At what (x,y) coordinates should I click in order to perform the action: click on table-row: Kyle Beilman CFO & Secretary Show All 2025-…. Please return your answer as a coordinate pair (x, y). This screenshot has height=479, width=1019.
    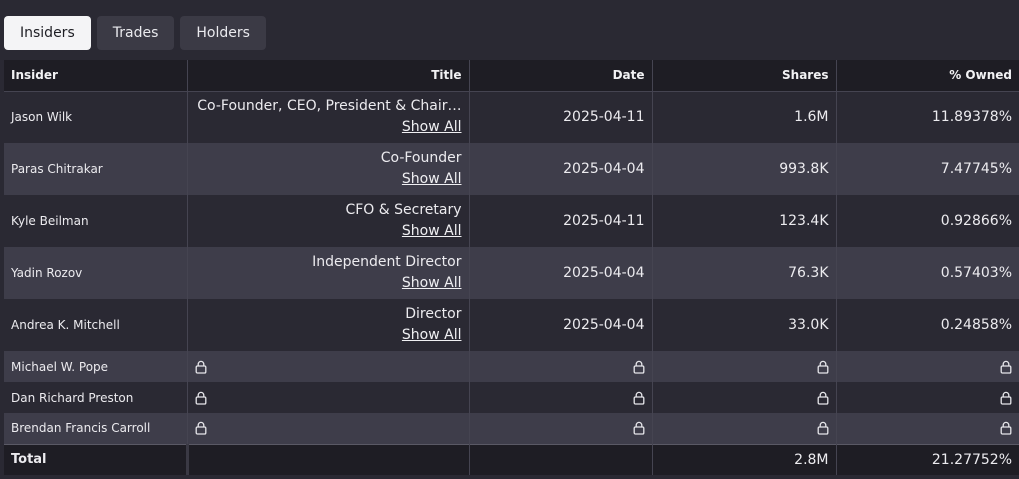
    Looking at the image, I should click on (511, 221).